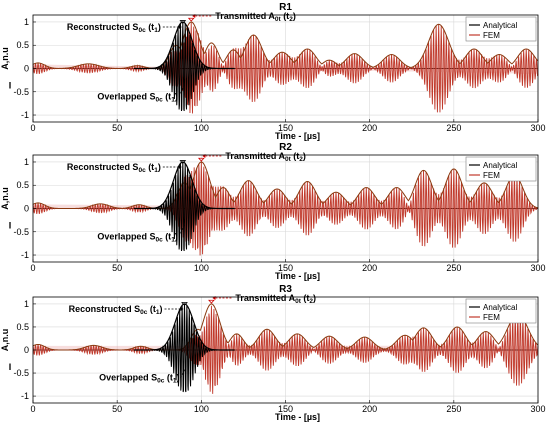  What do you see at coordinates (285, 147) in the screenshot?
I see `panel-title: R2` at bounding box center [285, 147].